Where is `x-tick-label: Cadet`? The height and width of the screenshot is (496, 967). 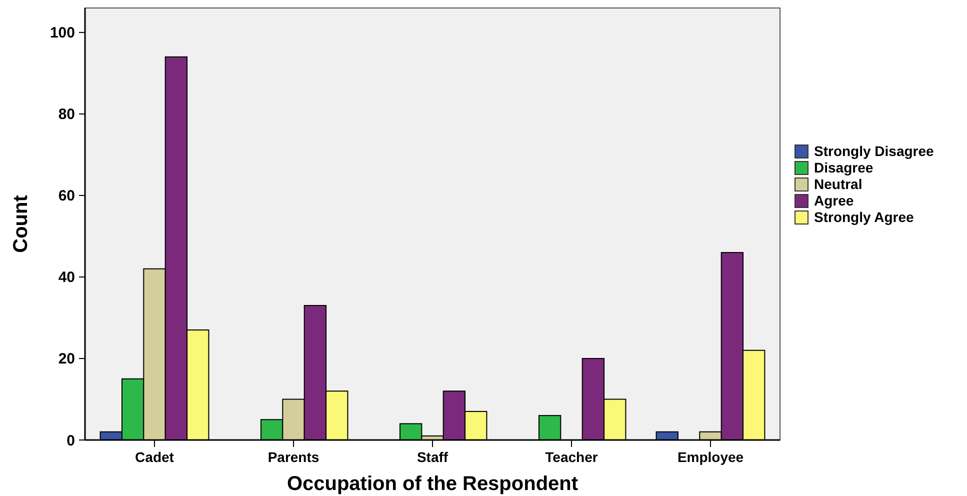 x-tick-label: Cadet is located at coordinates (154, 457).